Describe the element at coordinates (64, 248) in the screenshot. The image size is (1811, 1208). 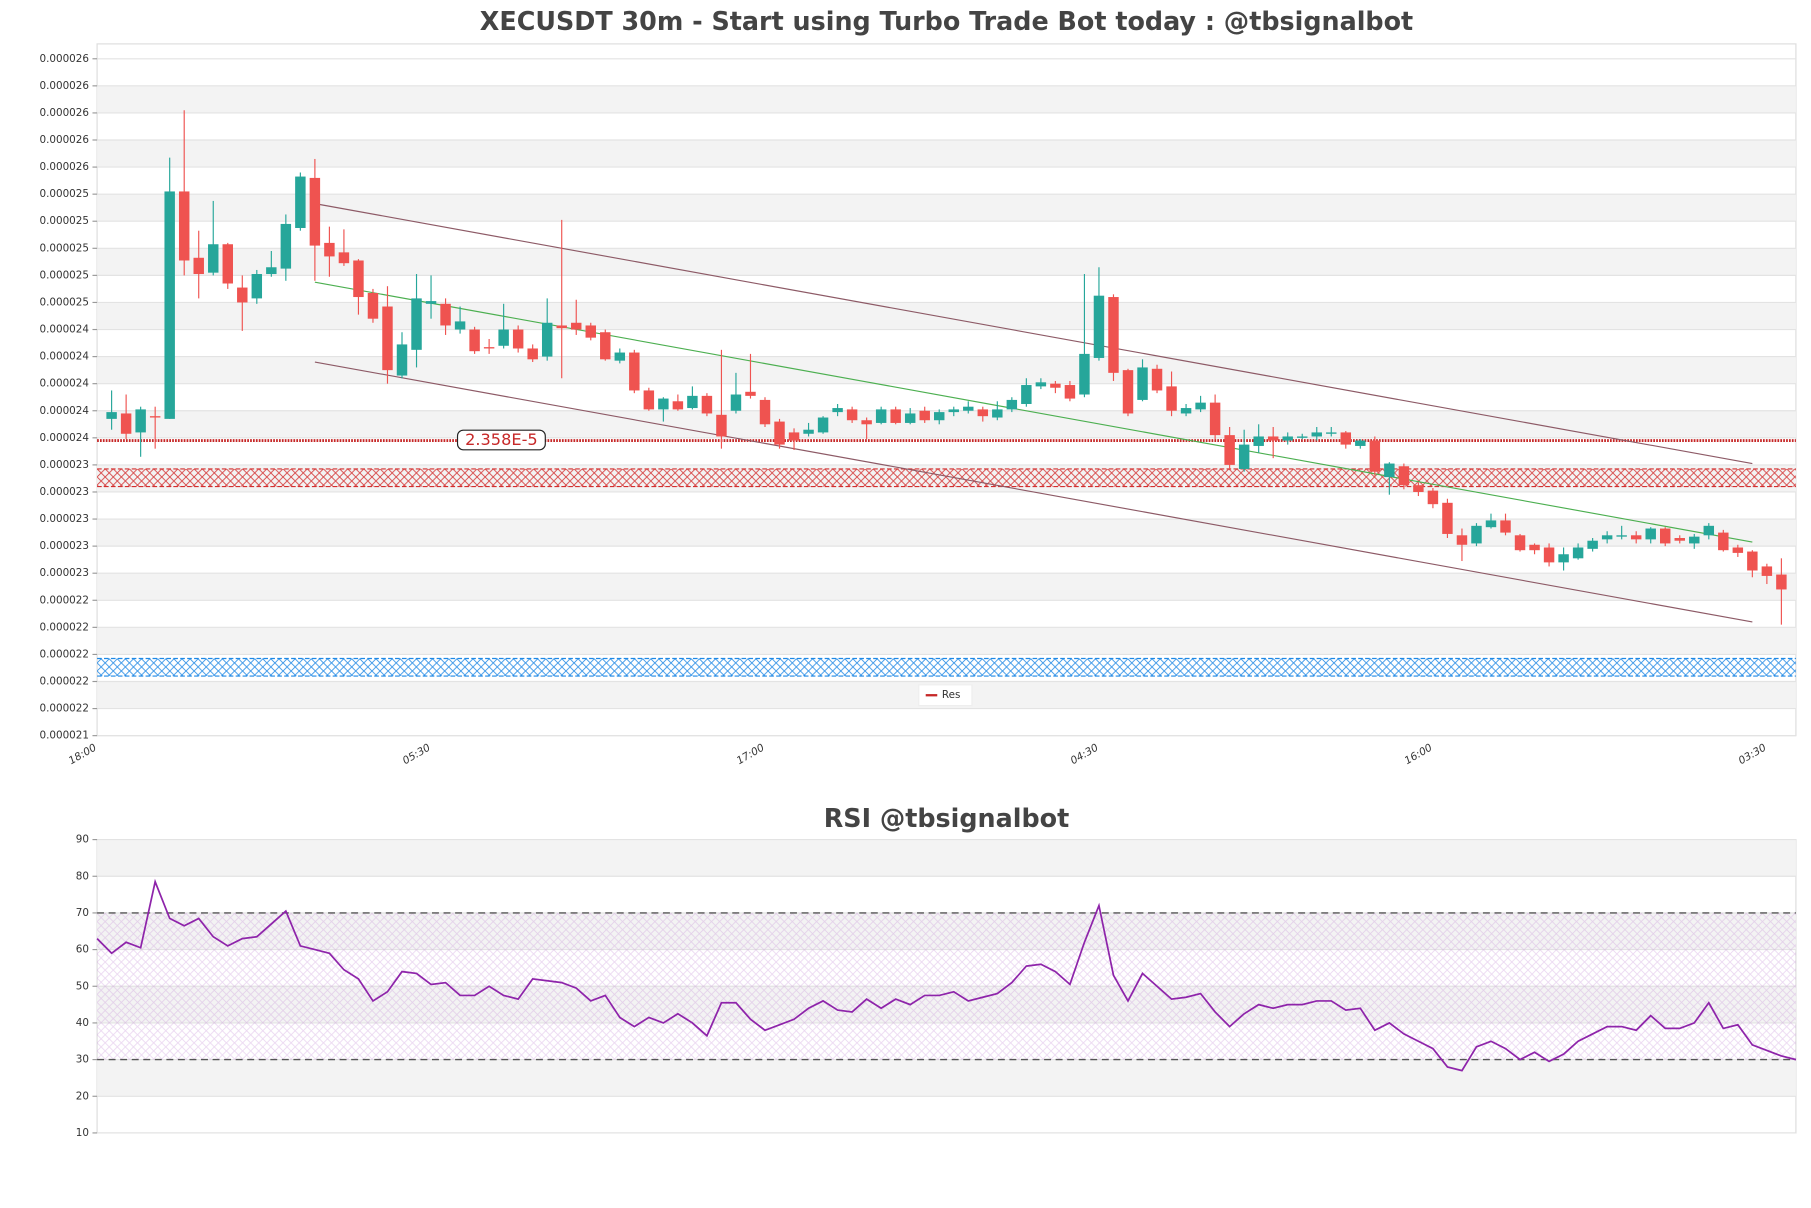
I see `y-tick-label: 0.000025` at that location.